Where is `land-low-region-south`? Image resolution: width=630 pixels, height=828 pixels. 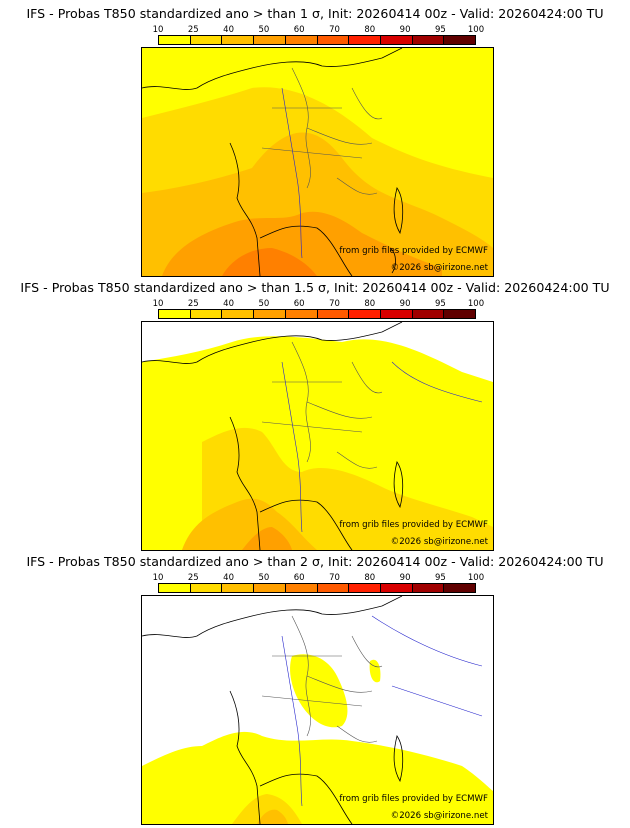
land-low-region-south is located at coordinates (317, 777).